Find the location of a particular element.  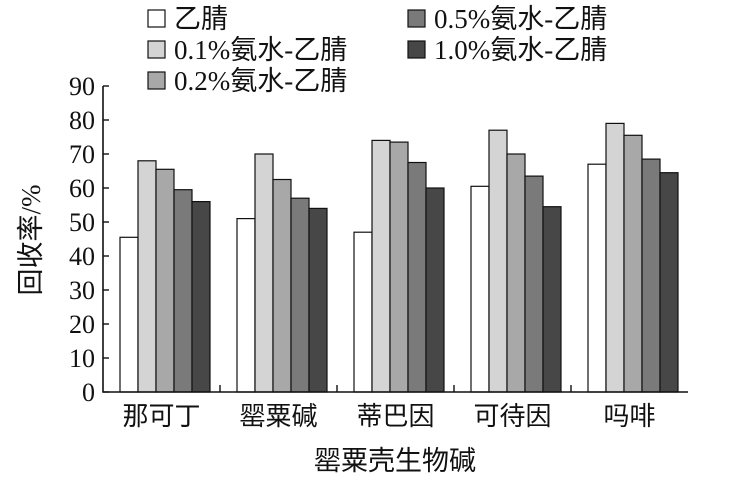

x-category-label: 罂粟碱 is located at coordinates (278, 416).